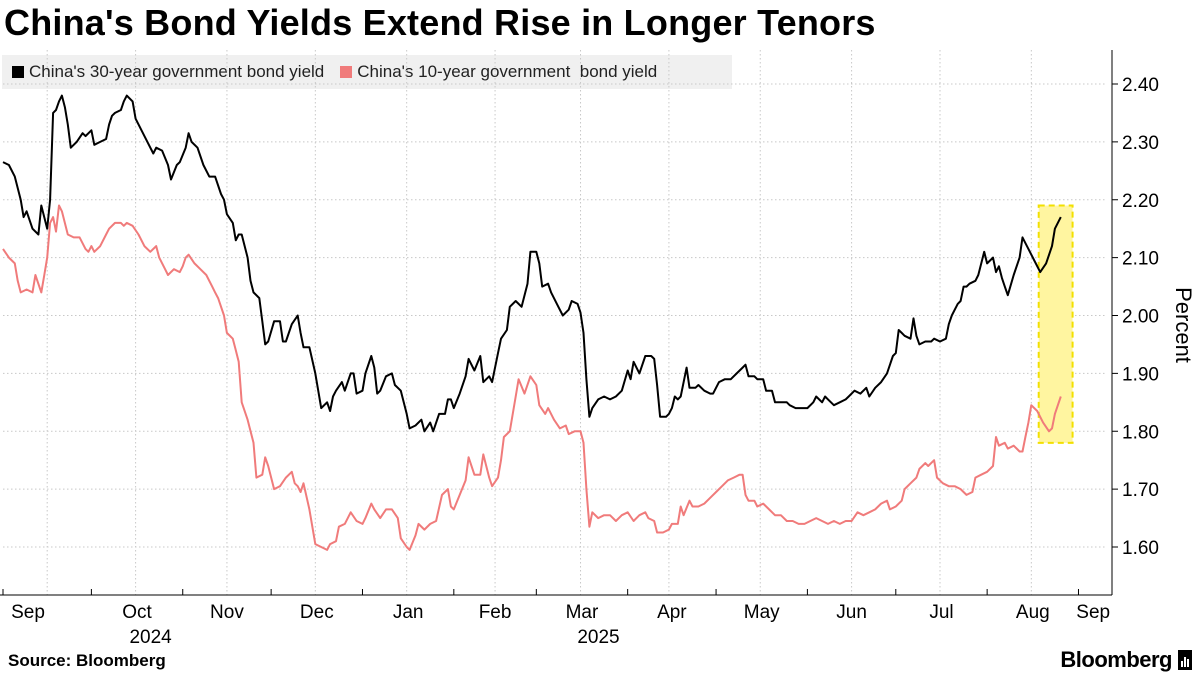 The height and width of the screenshot is (675, 1200). What do you see at coordinates (495, 612) in the screenshot?
I see `x-tick-label-feb-5: Feb` at bounding box center [495, 612].